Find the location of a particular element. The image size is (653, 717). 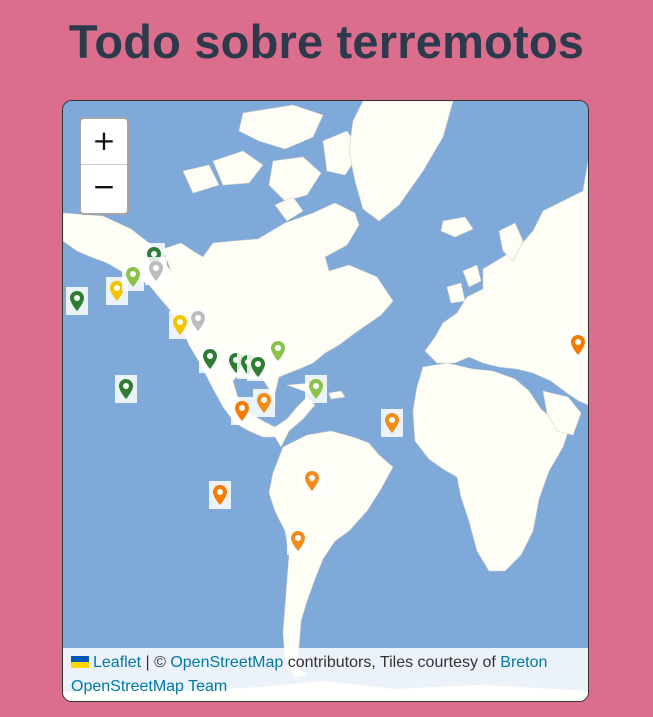

marker-mid-atlantic is located at coordinates (392, 423).